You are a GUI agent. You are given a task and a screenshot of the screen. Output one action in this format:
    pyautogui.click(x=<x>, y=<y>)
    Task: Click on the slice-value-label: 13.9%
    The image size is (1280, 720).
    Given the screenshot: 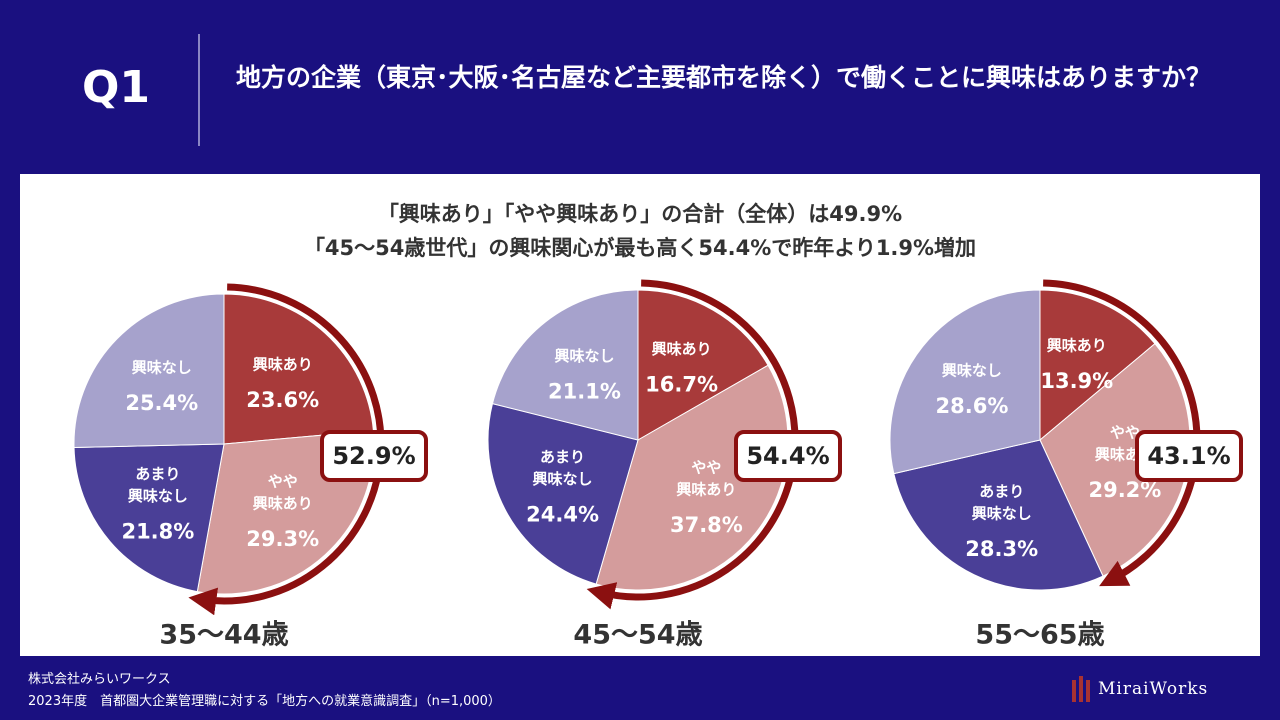 What is the action you would take?
    pyautogui.click(x=1076, y=381)
    